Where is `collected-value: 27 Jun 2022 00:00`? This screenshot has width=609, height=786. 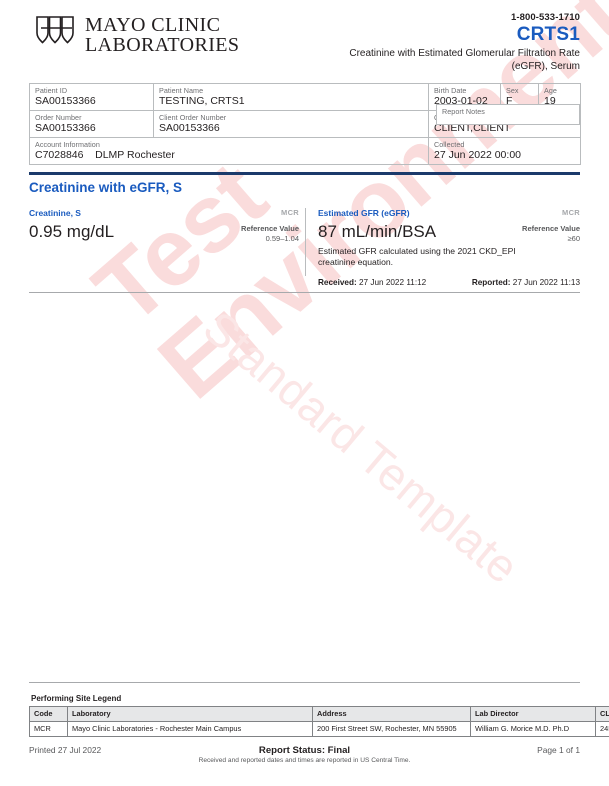 collected-value: 27 Jun 2022 00:00 is located at coordinates (477, 155).